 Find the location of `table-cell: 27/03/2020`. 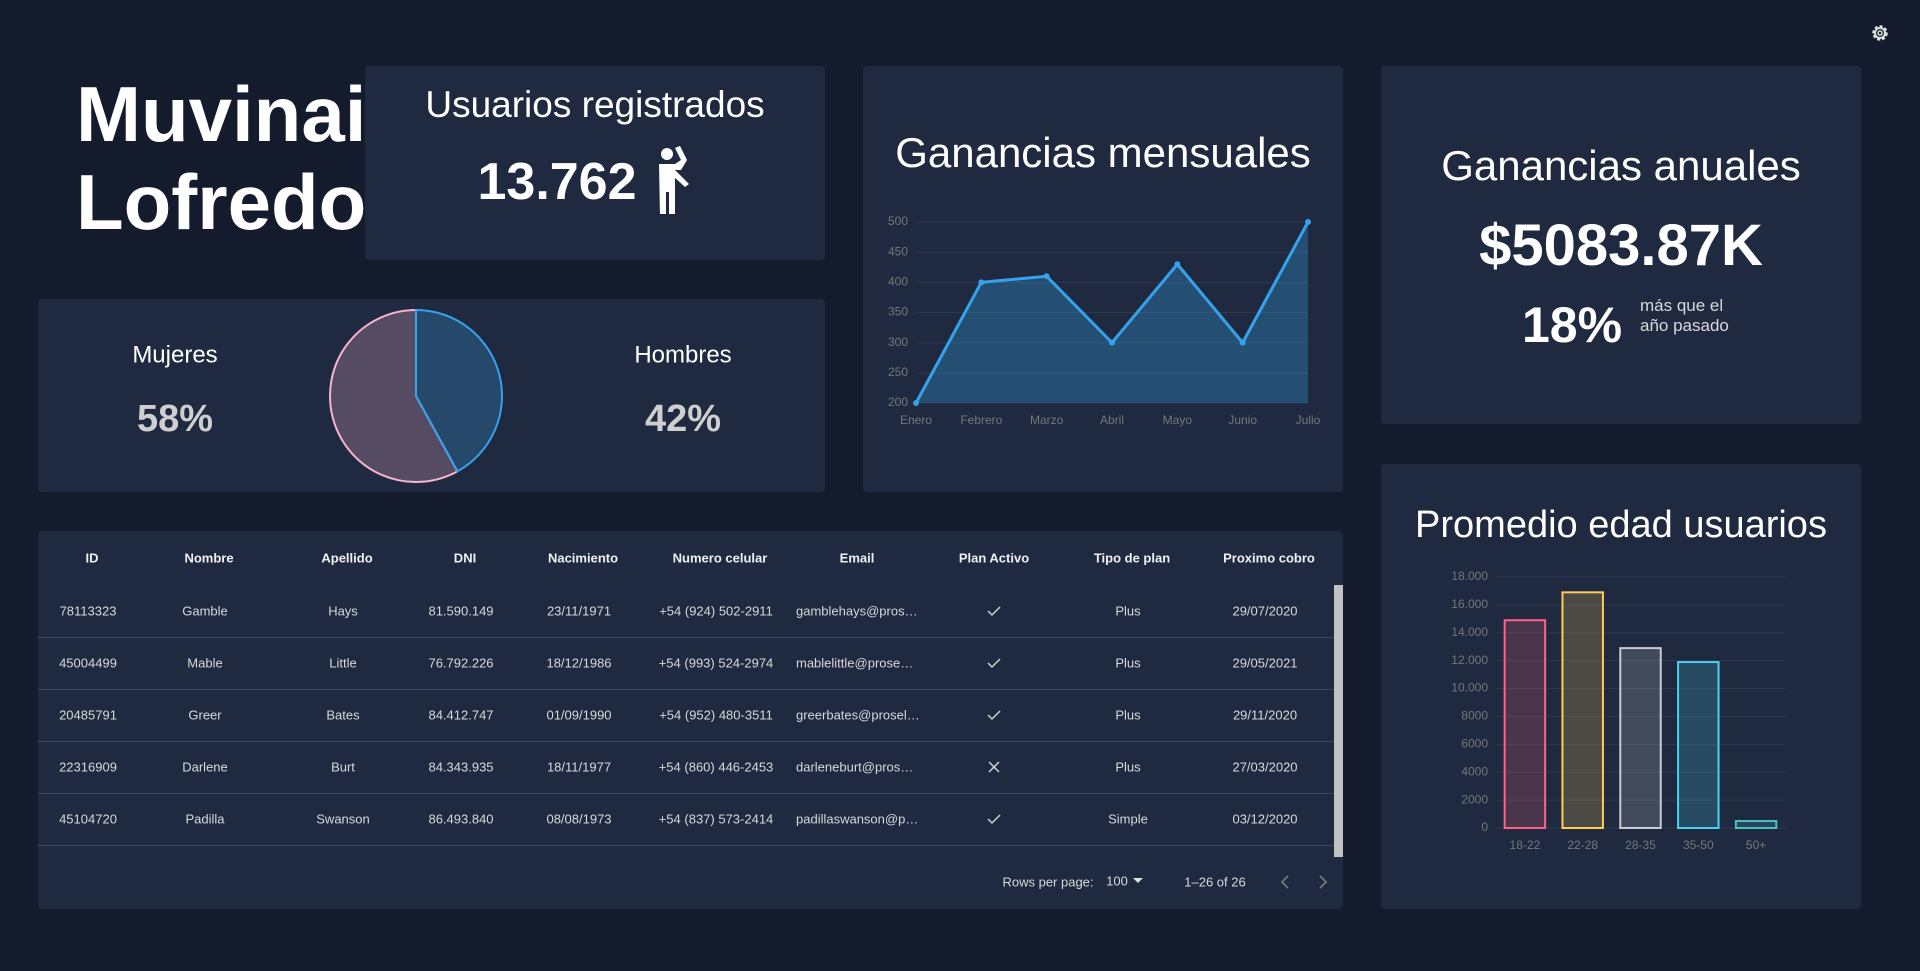

table-cell: 27/03/2020 is located at coordinates (1265, 767).